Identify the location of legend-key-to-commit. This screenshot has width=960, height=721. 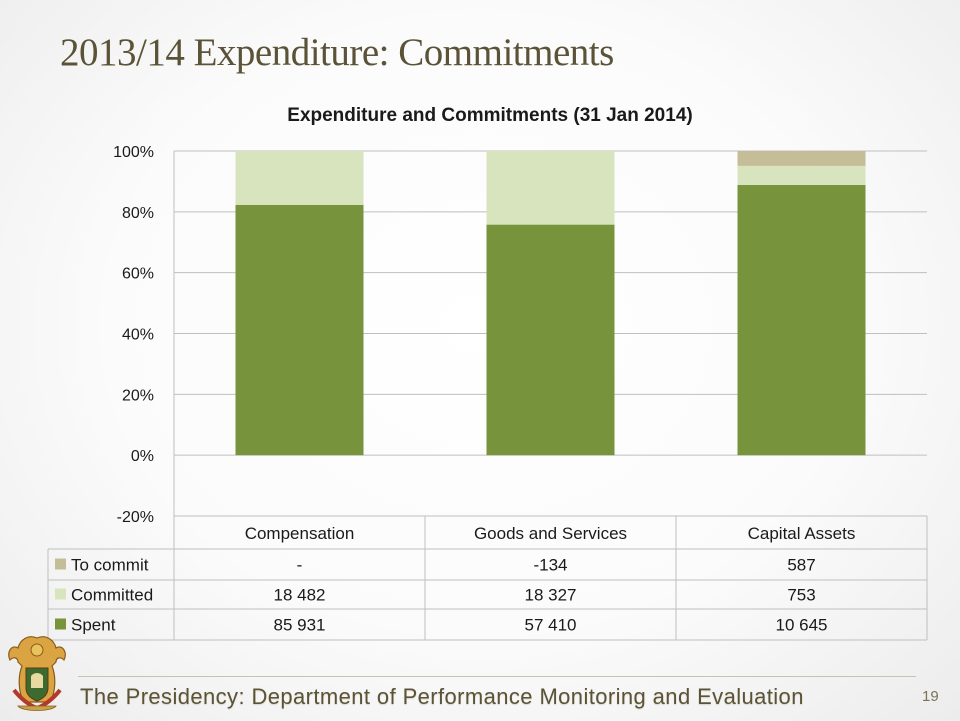
(60, 564).